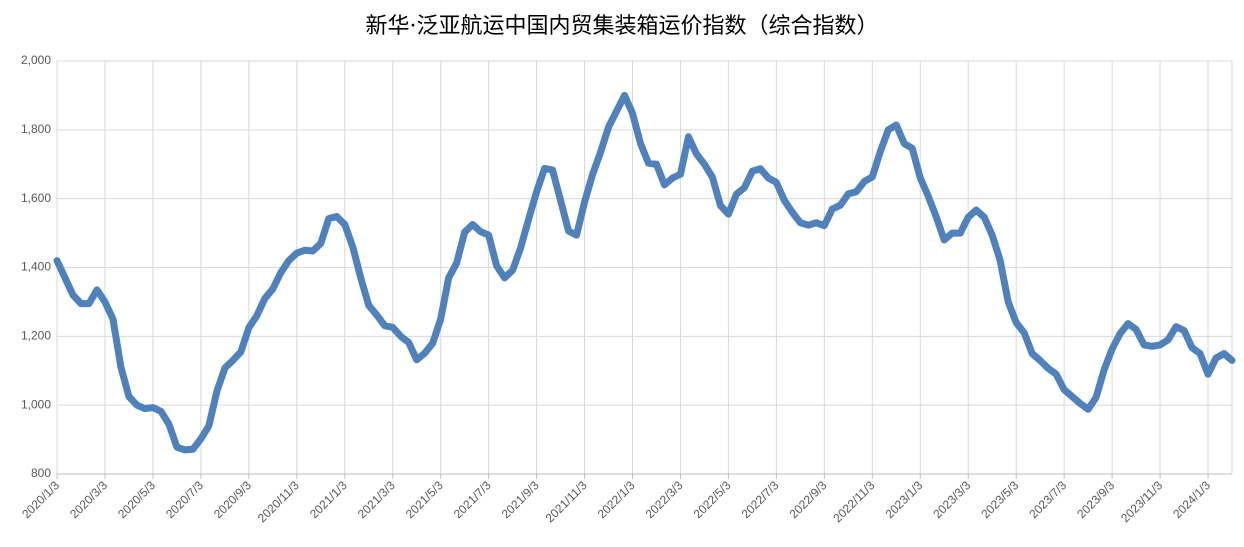 The width and height of the screenshot is (1244, 547). I want to click on y-tick-label: 1,800, so click(36, 129).